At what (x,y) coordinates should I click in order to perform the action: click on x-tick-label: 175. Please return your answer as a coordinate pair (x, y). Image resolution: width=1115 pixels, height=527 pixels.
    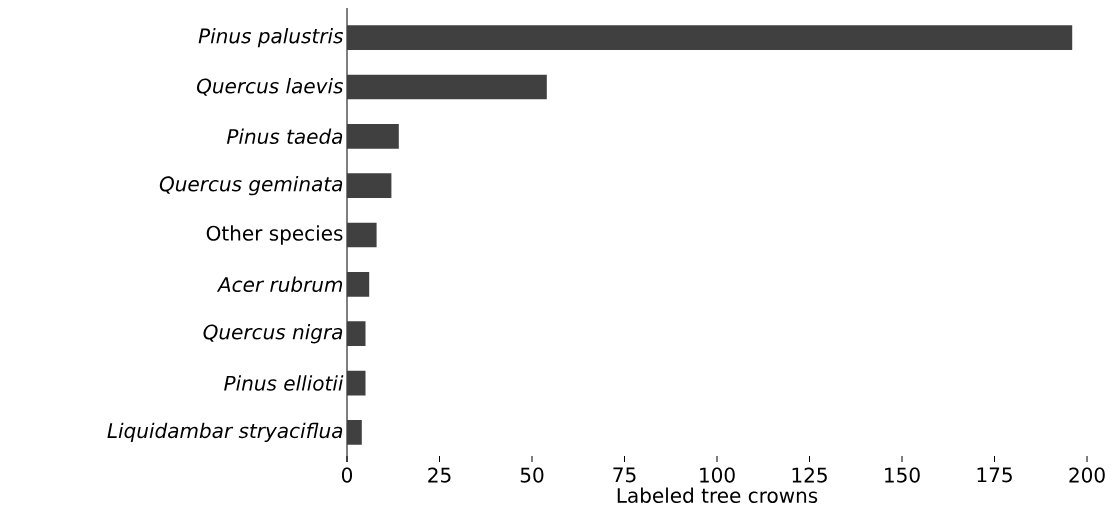
    Looking at the image, I should click on (994, 475).